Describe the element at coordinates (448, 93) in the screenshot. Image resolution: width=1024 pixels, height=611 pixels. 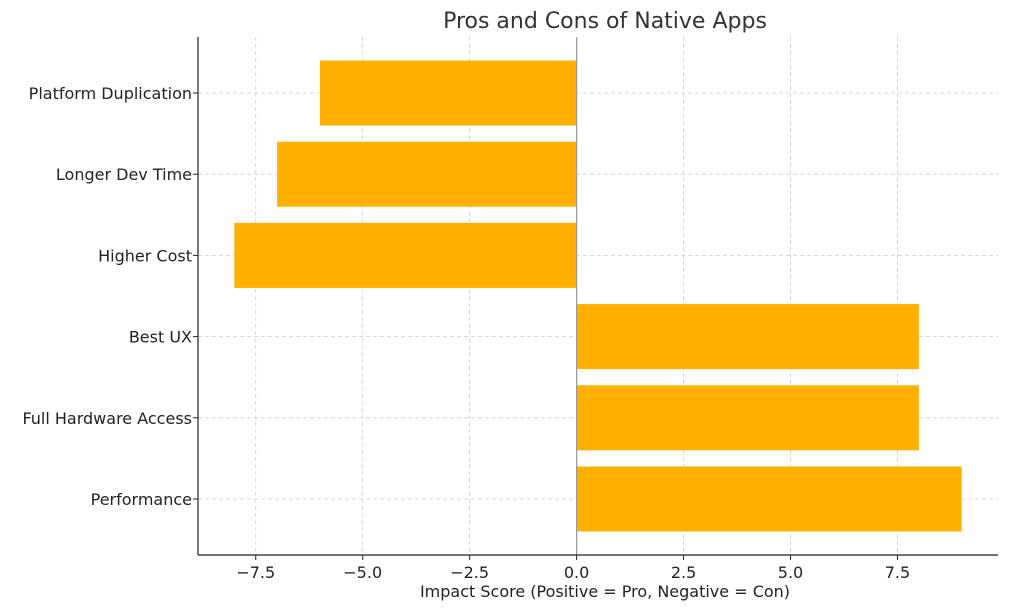
I see `bar-platform-duplication` at that location.